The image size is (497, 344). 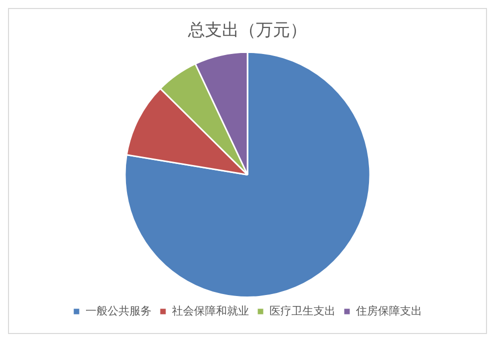 What do you see at coordinates (303, 311) in the screenshot?
I see `legend-label: 医疗卫生支出` at bounding box center [303, 311].